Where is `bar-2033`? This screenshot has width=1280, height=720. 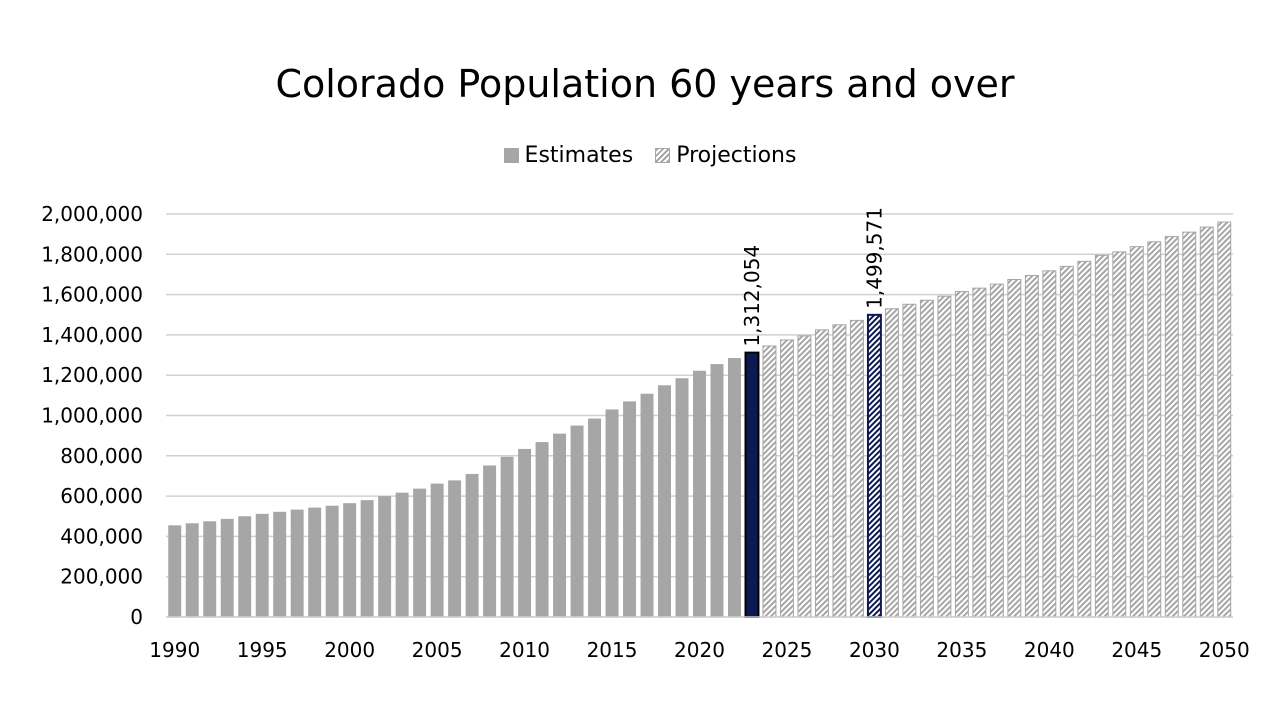
bar-2033 is located at coordinates (926, 458).